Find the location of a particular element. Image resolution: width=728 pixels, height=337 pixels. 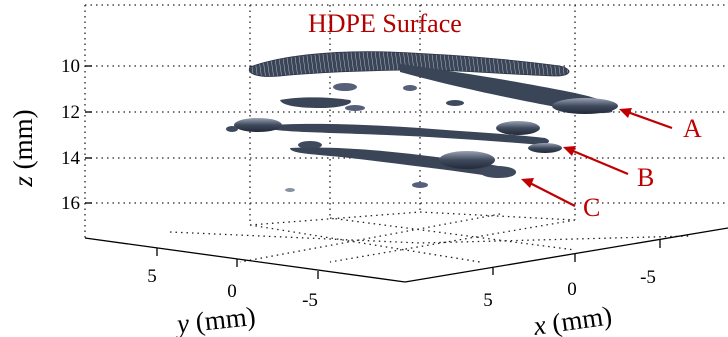

annotation-label-c: C is located at coordinates (591, 207).